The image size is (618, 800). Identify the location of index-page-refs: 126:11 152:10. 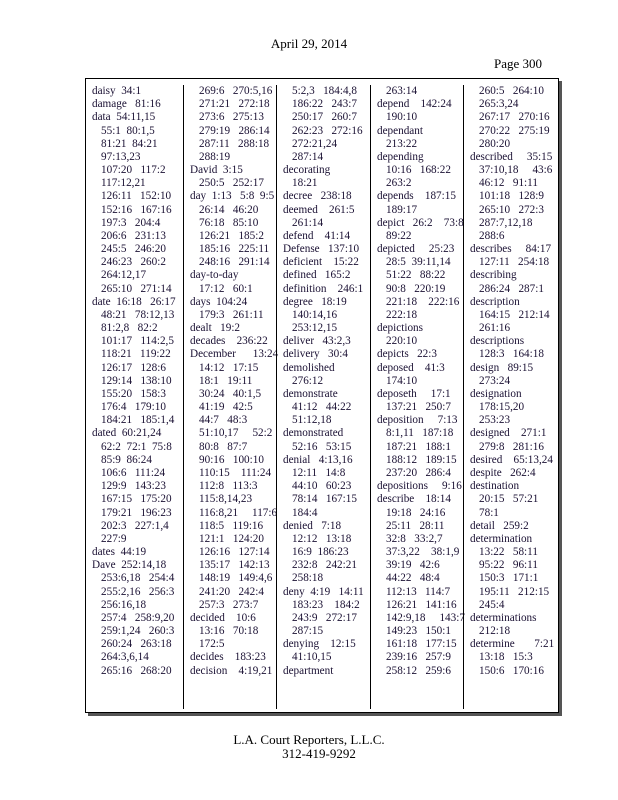
(136, 196).